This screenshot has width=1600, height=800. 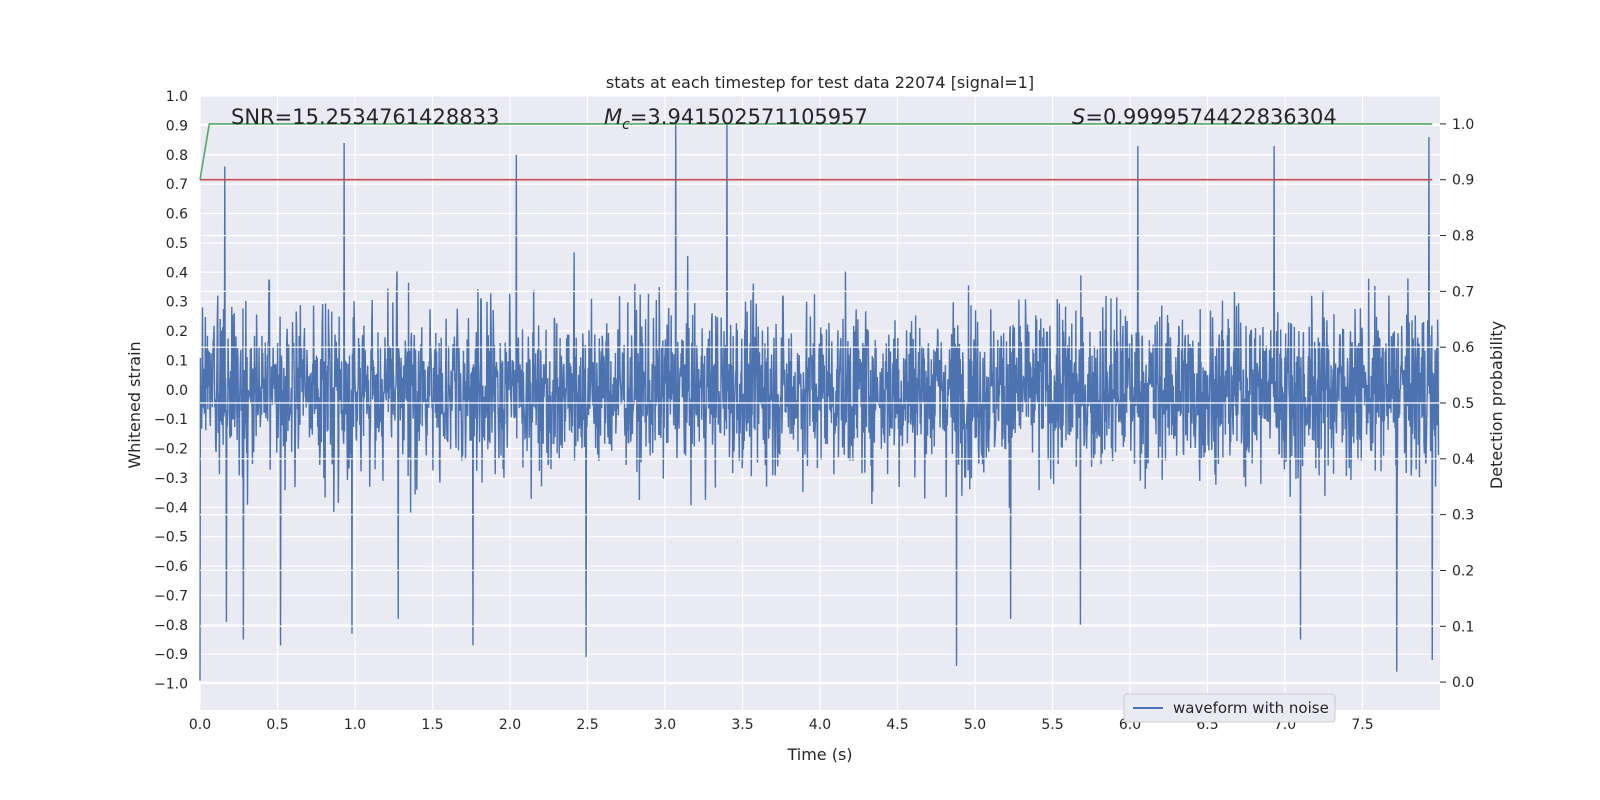 I want to click on y2-tick-label: 1.0, so click(x=1463, y=125).